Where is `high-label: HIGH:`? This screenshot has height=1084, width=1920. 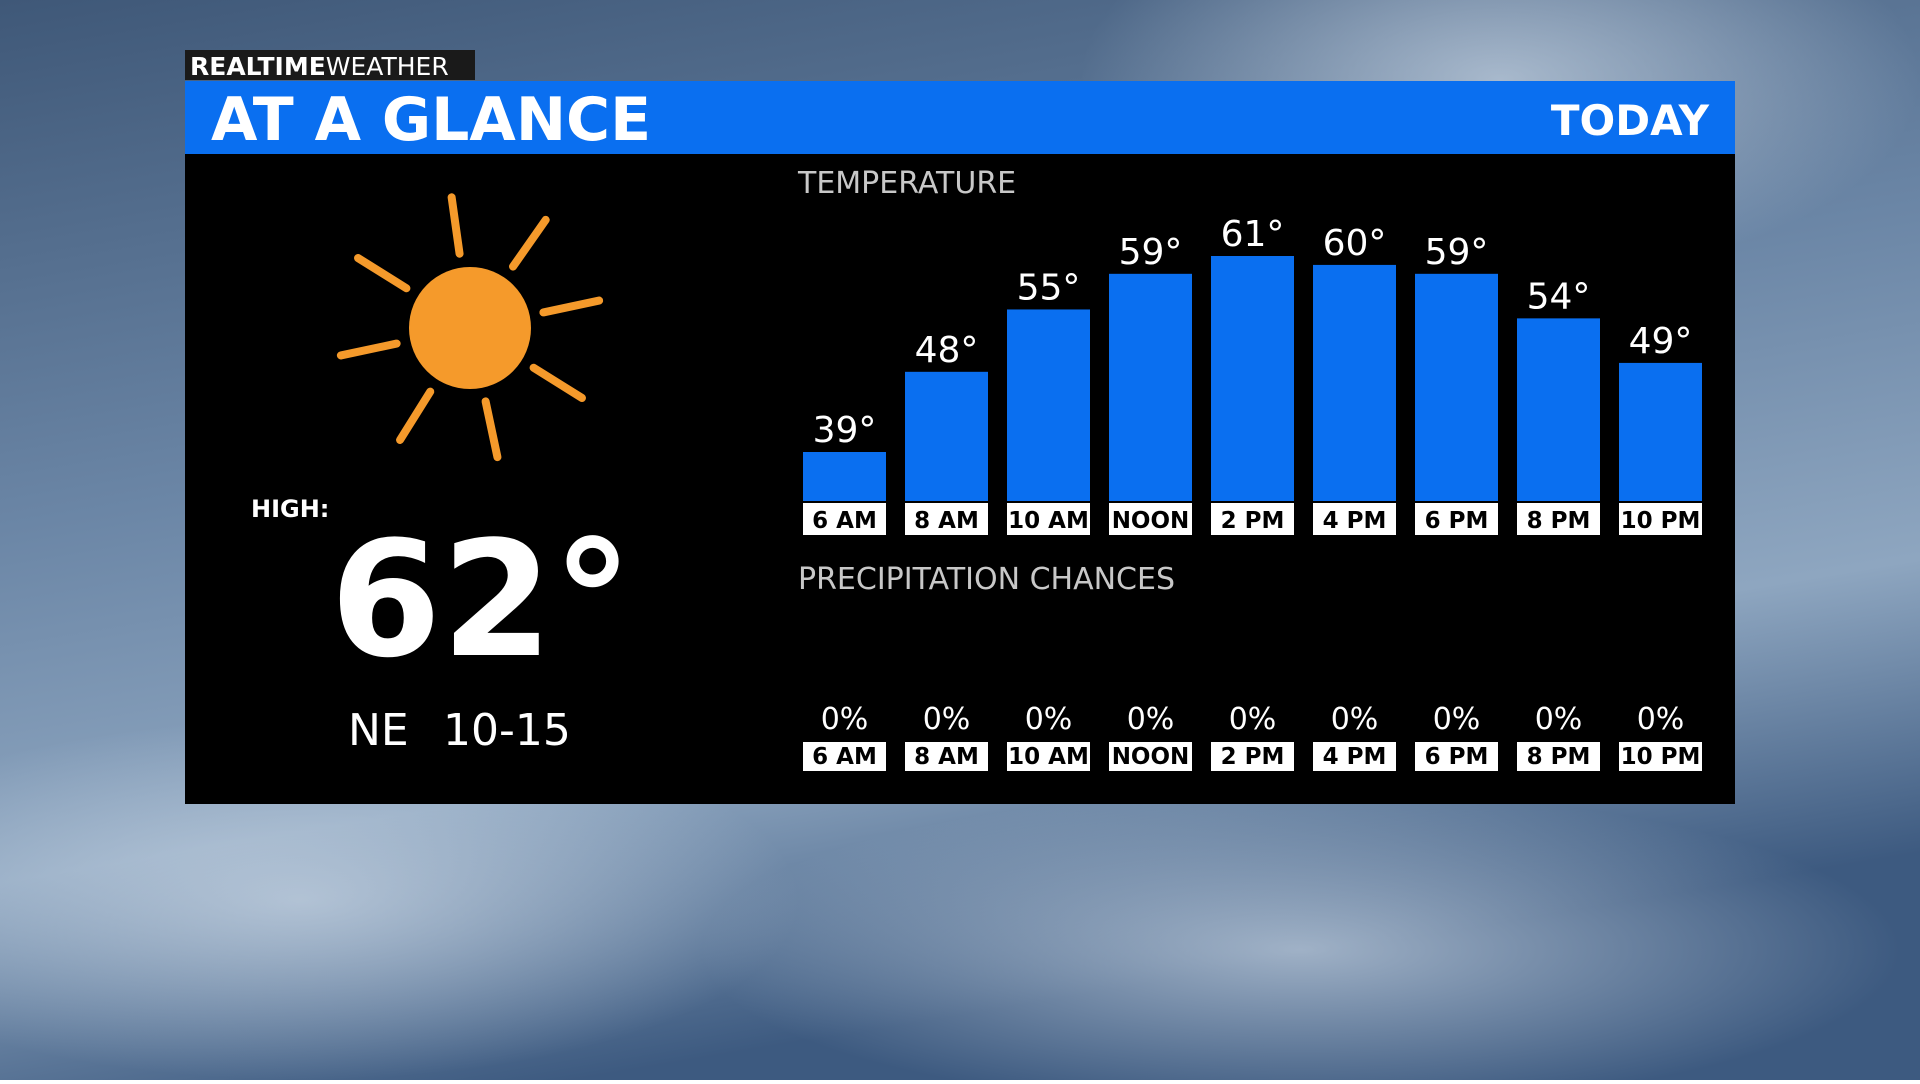 high-label: HIGH: is located at coordinates (290, 509).